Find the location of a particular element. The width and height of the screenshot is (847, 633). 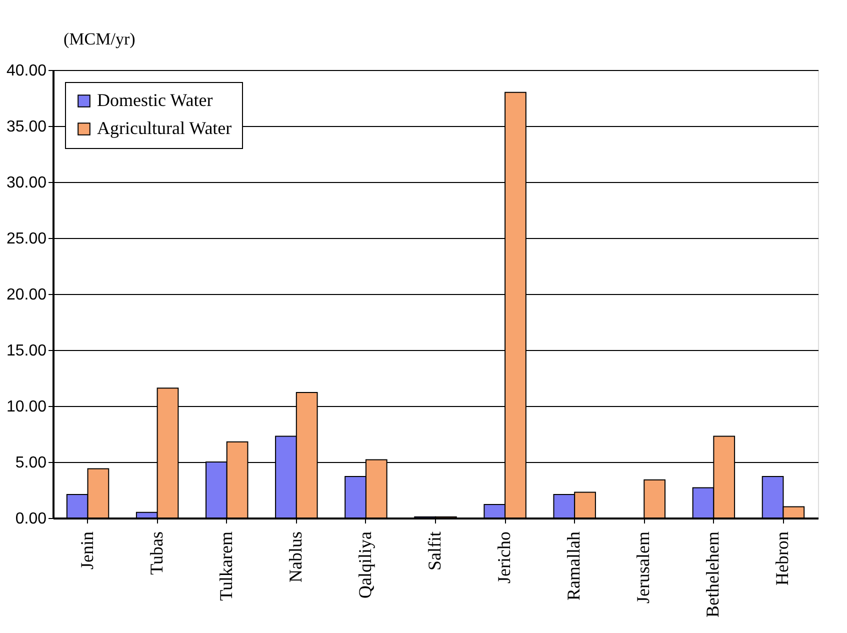

x-tick-label: Jericho is located at coordinates (504, 558).